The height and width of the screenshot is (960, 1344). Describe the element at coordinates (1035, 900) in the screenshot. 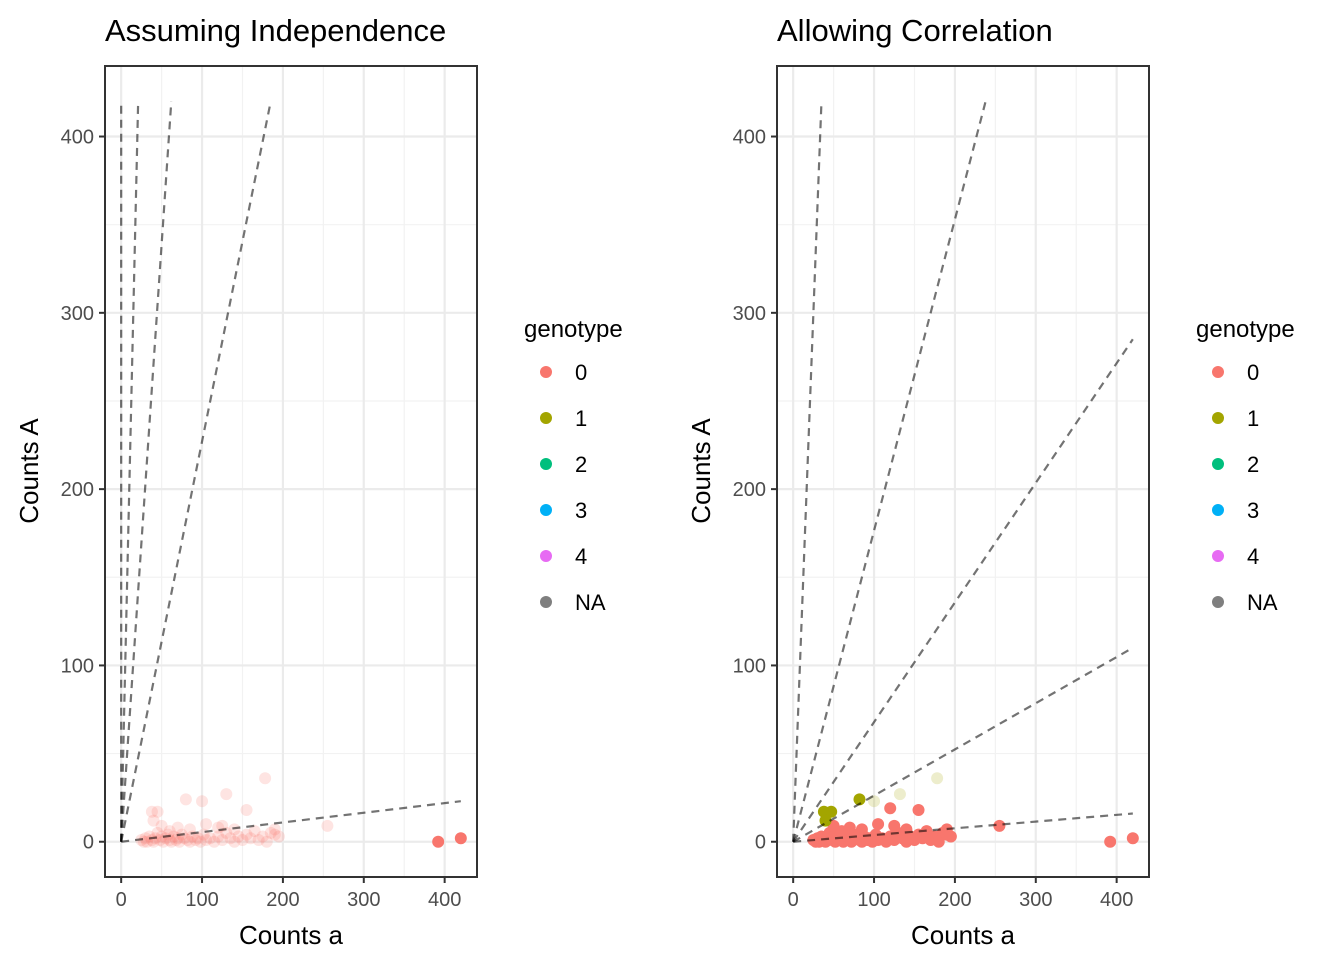

I see `x-tick-label: 300` at that location.